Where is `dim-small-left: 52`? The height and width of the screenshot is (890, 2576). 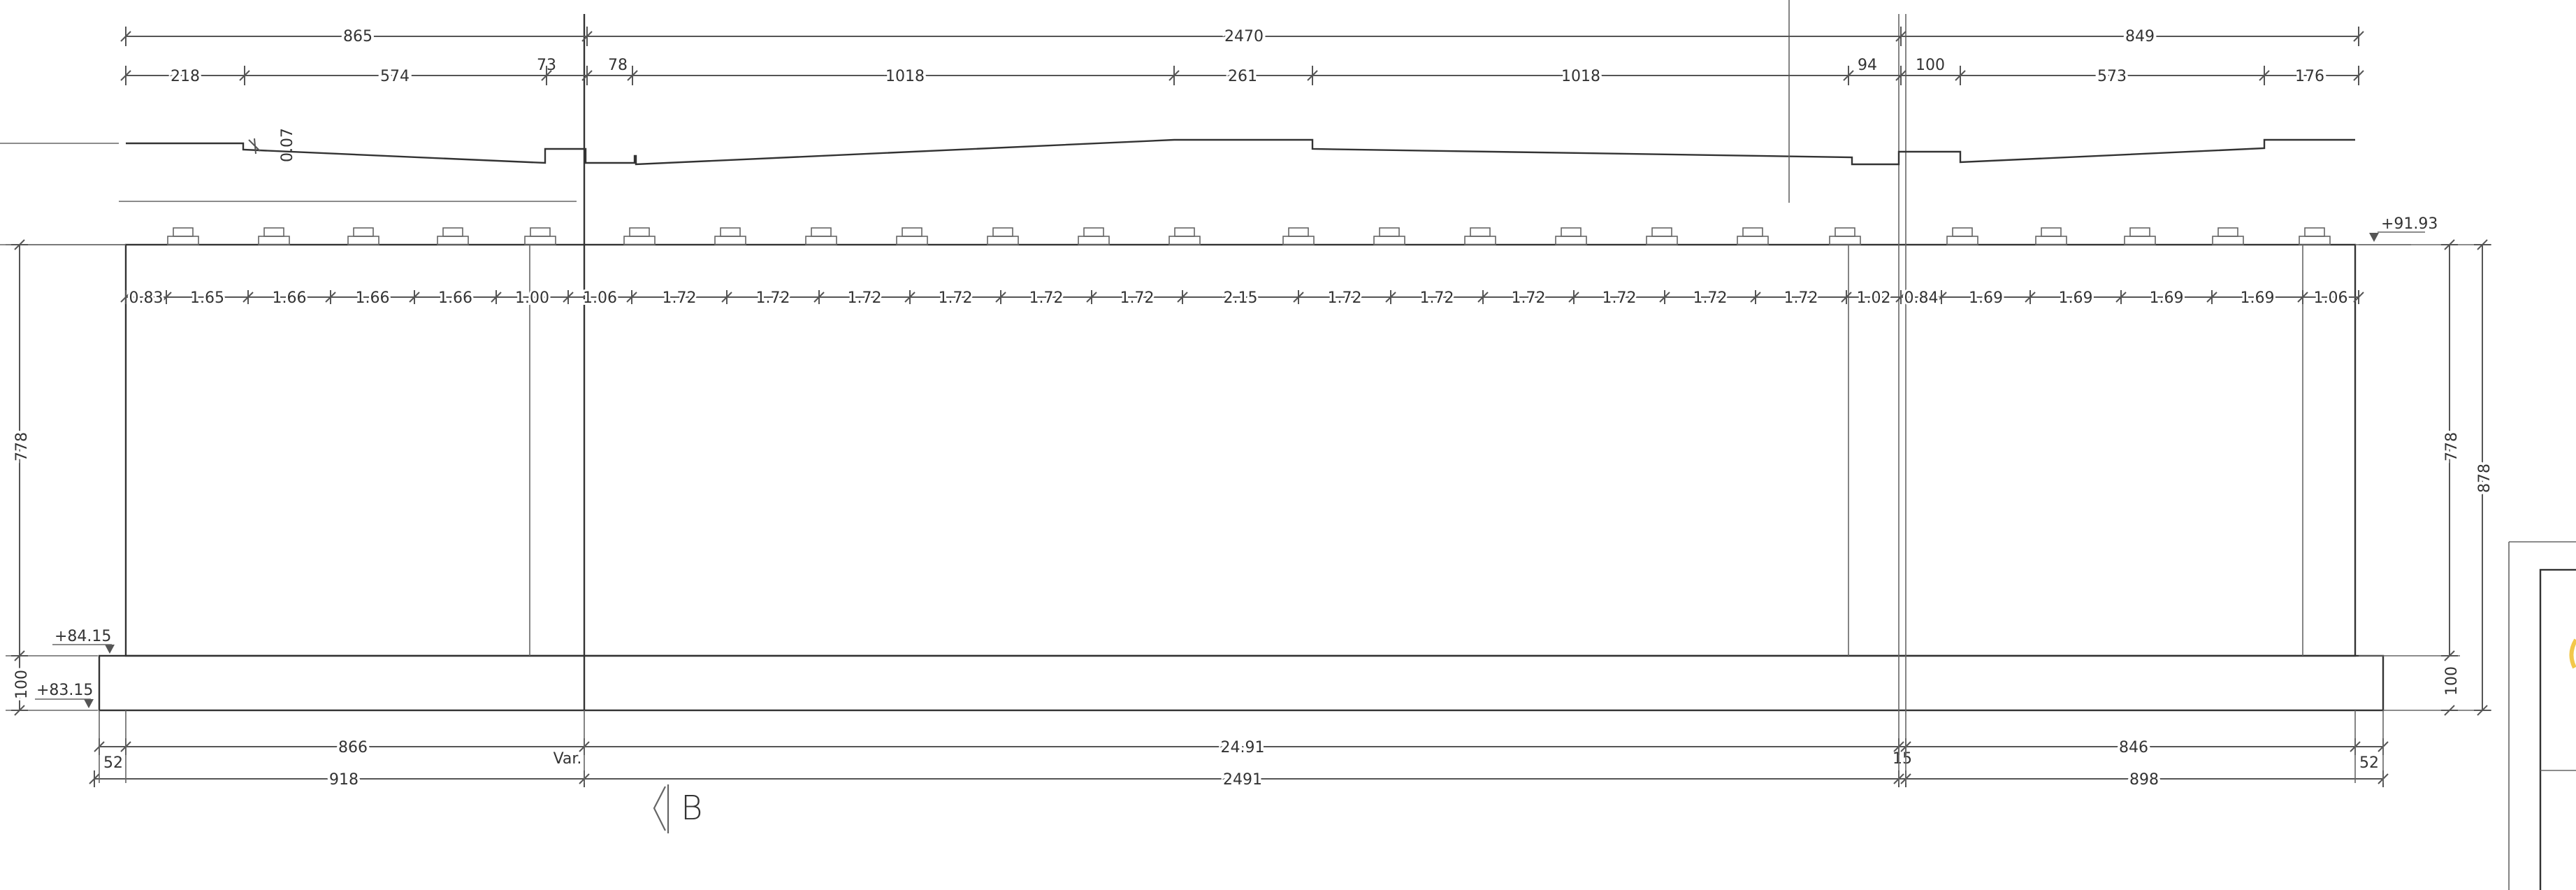
dim-small-left: 52 is located at coordinates (113, 763).